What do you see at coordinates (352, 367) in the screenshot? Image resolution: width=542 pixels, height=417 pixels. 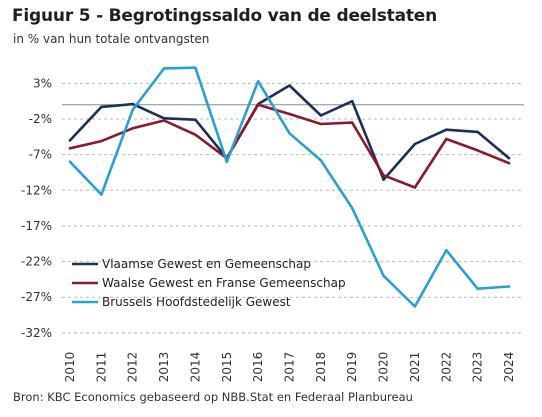 I see `x-tick-label: 2019` at bounding box center [352, 367].